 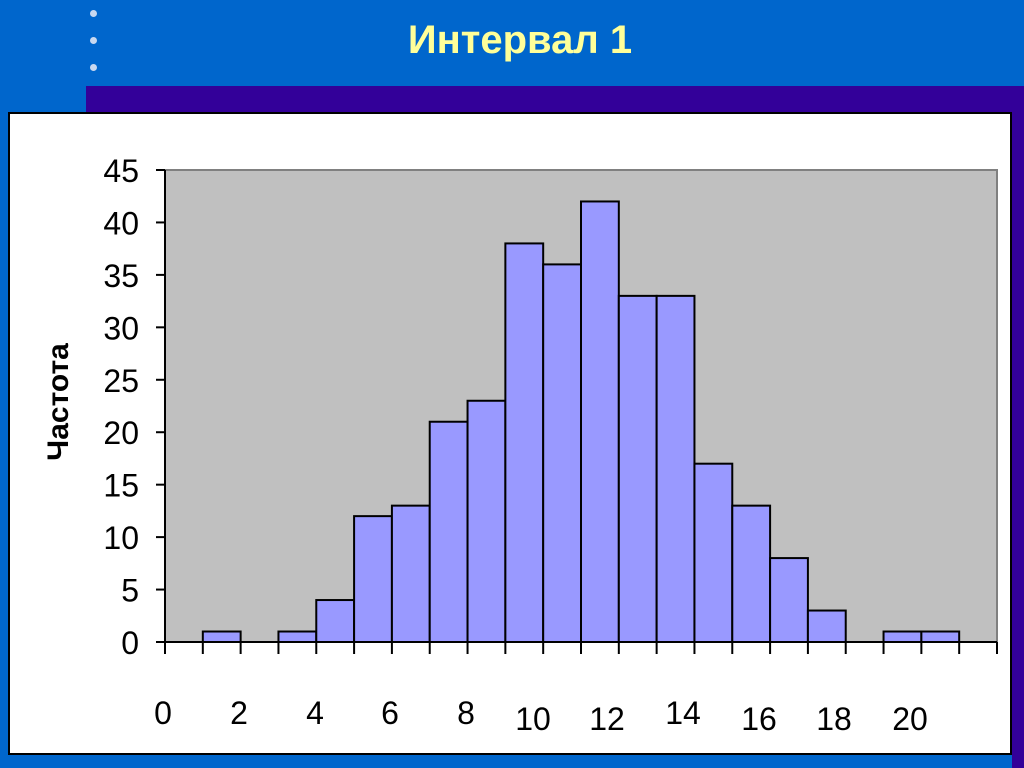 What do you see at coordinates (759, 719) in the screenshot?
I see `x-tick-label: 16` at bounding box center [759, 719].